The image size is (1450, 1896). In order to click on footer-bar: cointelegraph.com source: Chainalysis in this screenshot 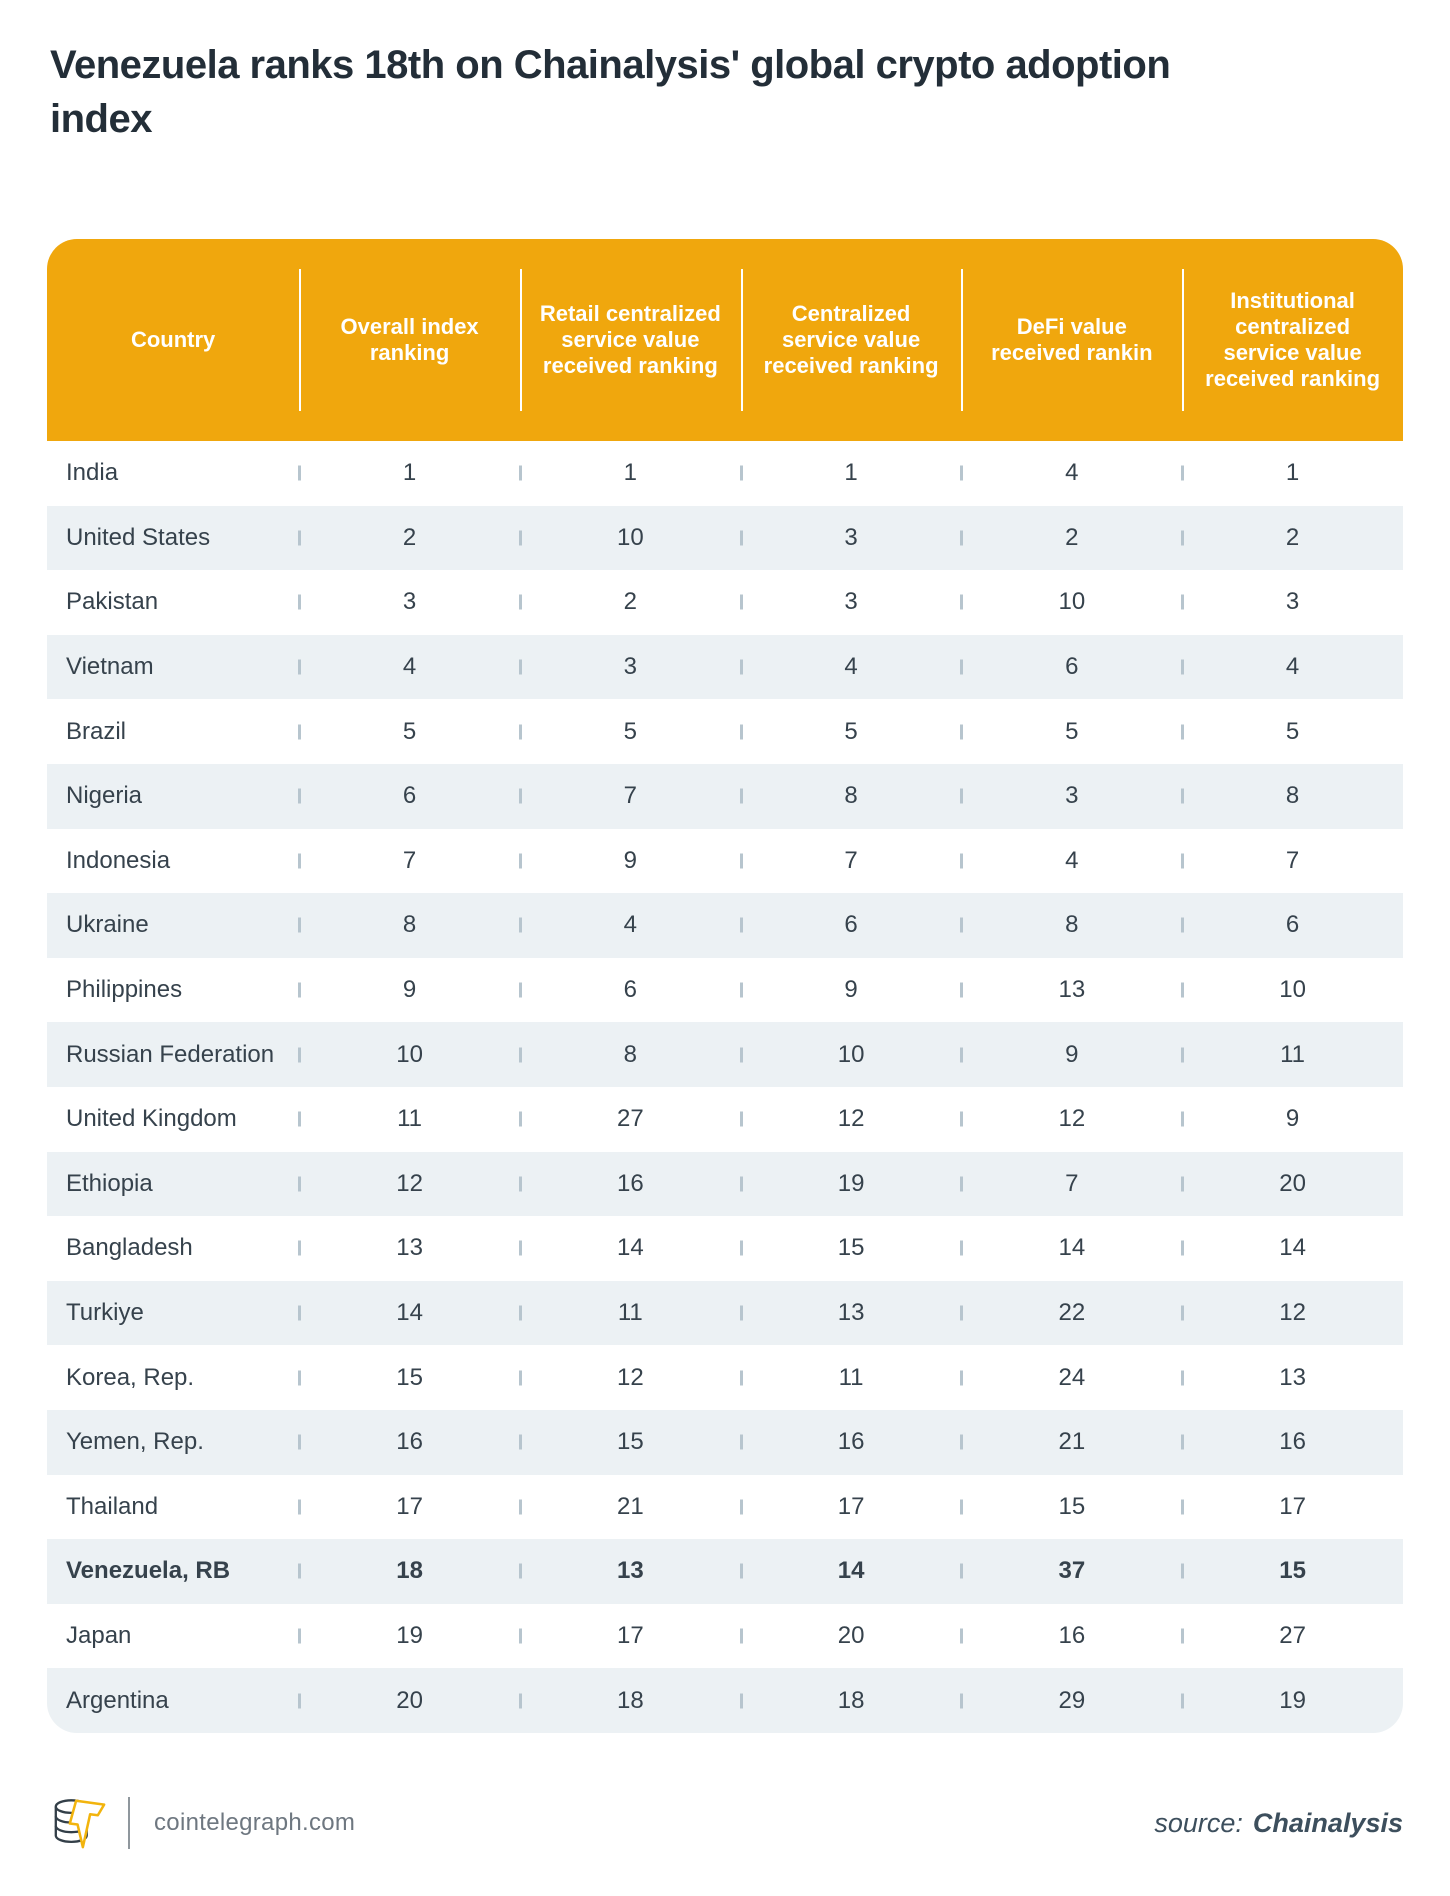, I will do `click(726, 1823)`.